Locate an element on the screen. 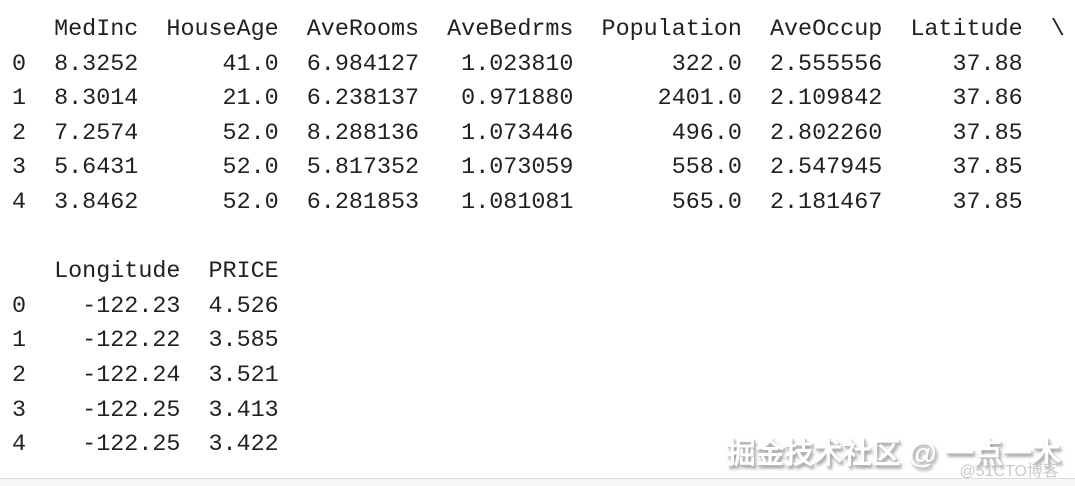 This screenshot has width=1075, height=486. df-row: 3 -122.25 3.413 is located at coordinates (145, 410).